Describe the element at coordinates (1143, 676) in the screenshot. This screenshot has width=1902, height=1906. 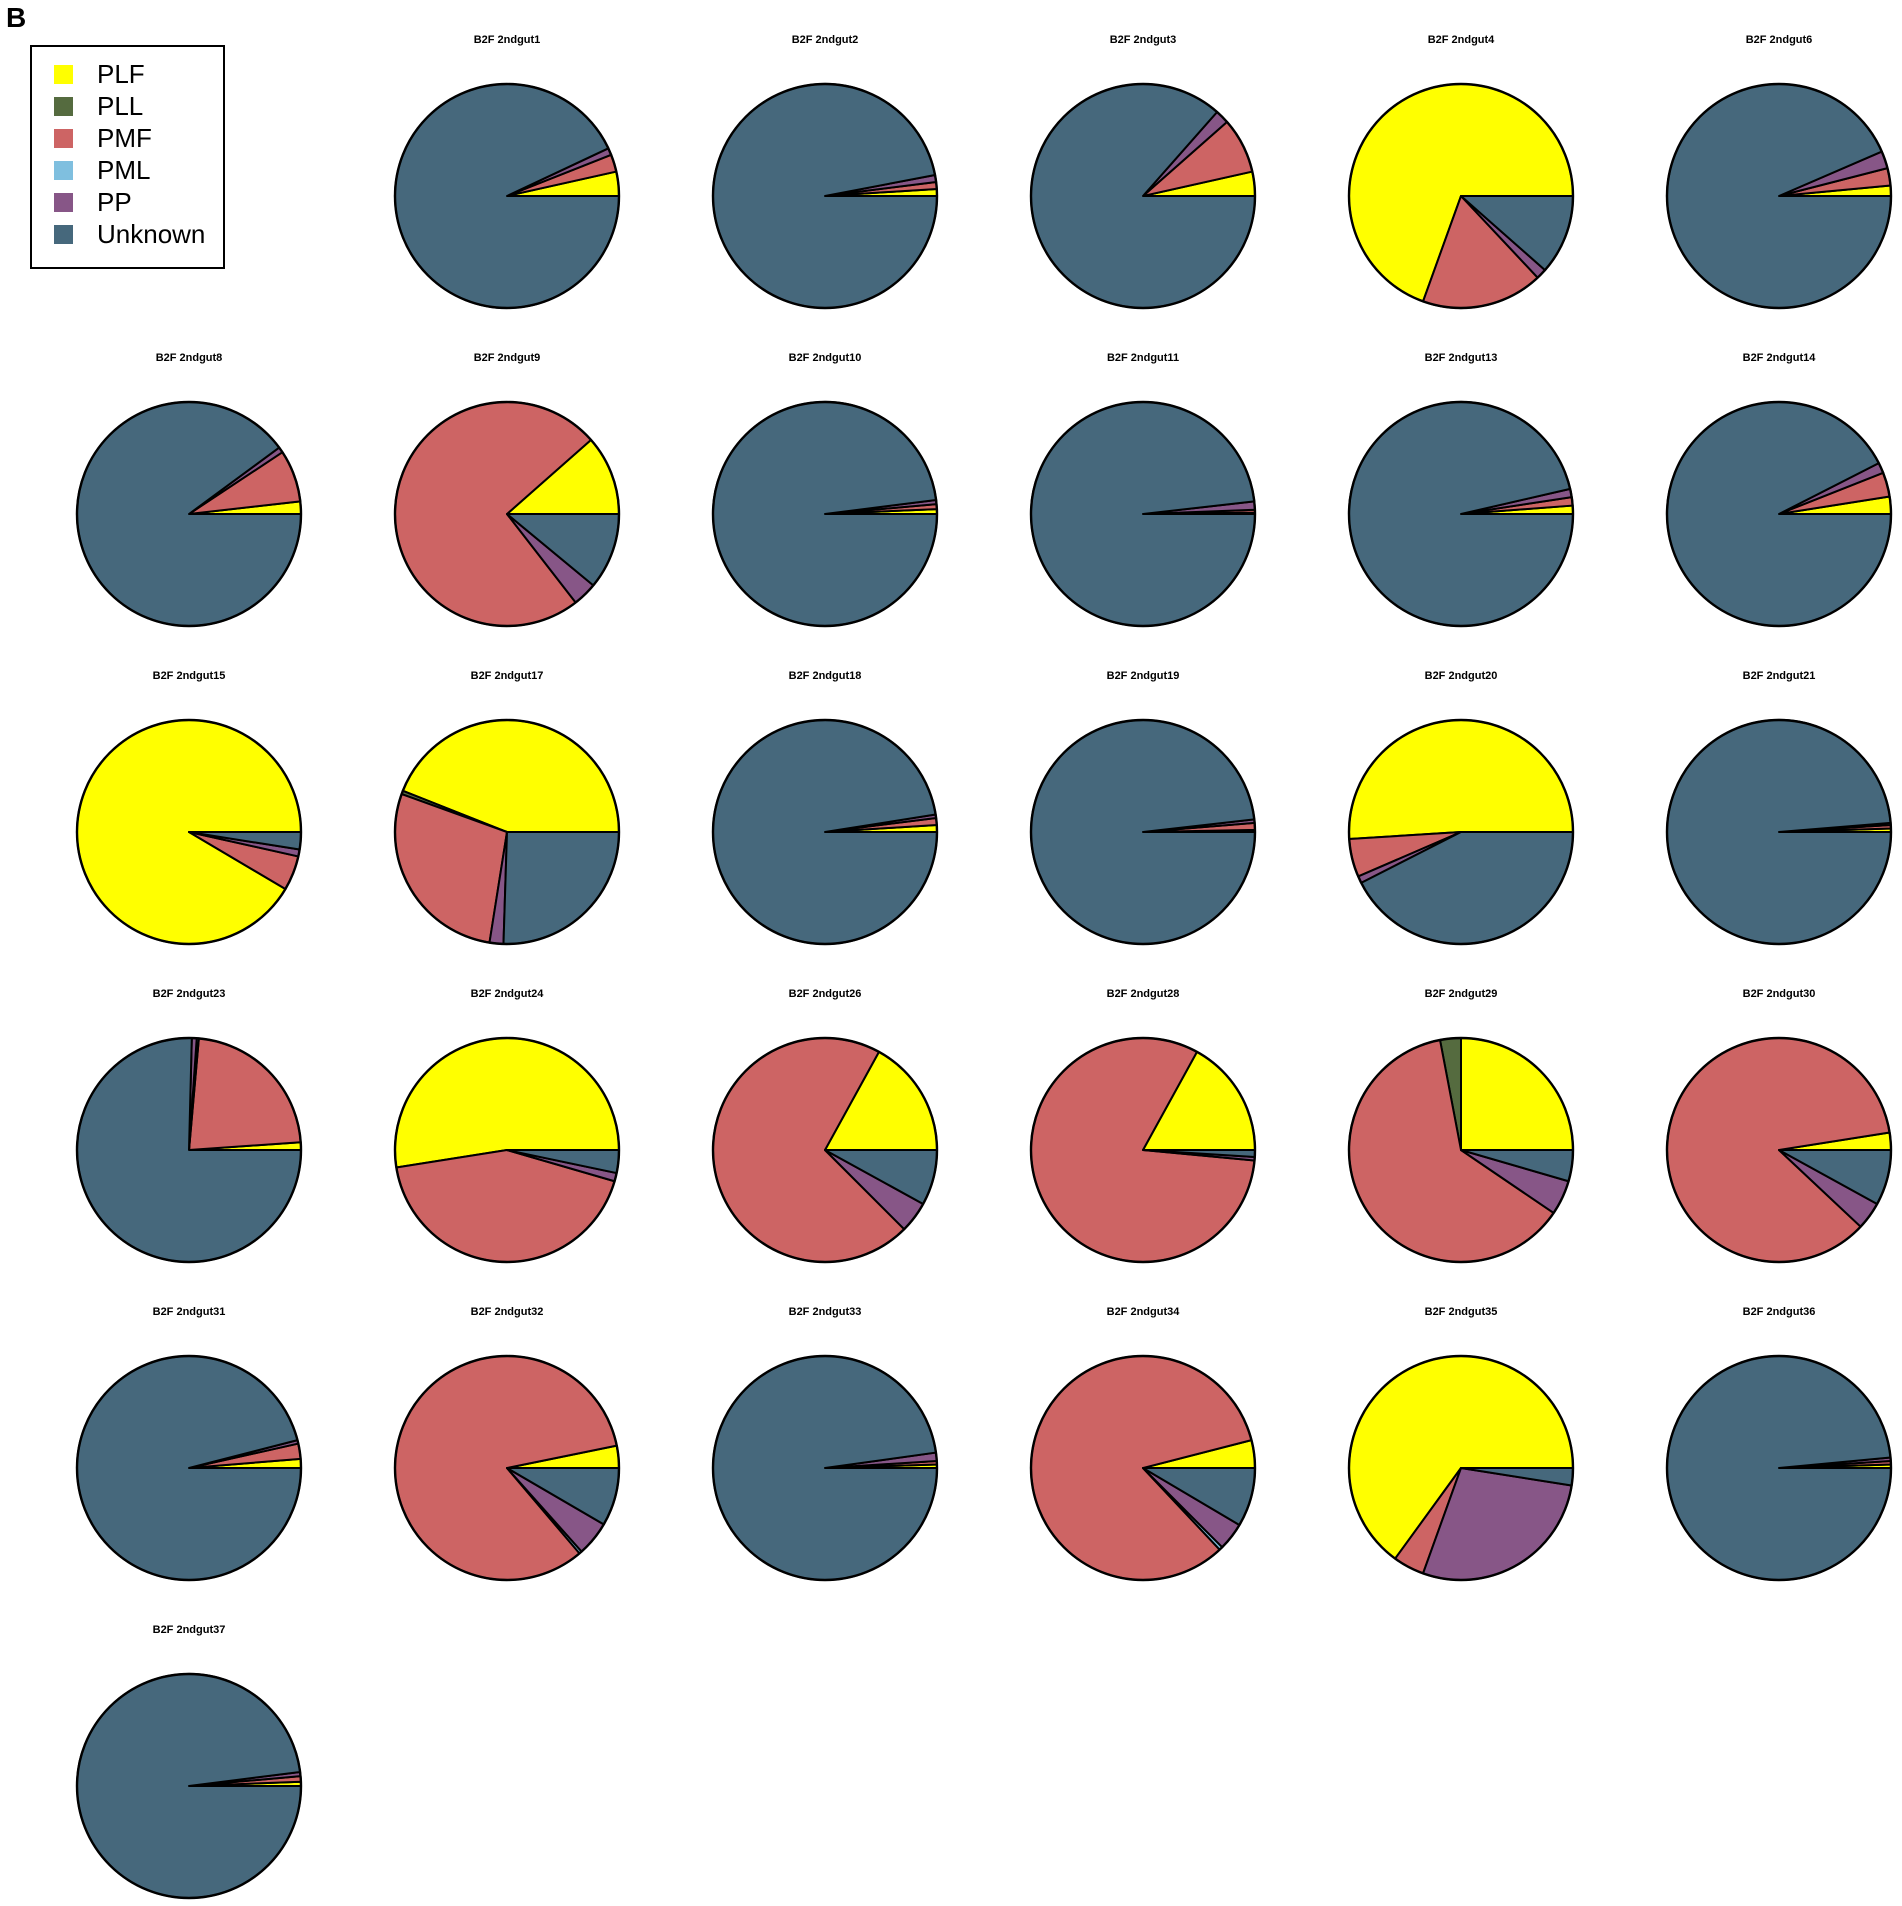
I see `pie-title: B2F 2ndgut19` at that location.